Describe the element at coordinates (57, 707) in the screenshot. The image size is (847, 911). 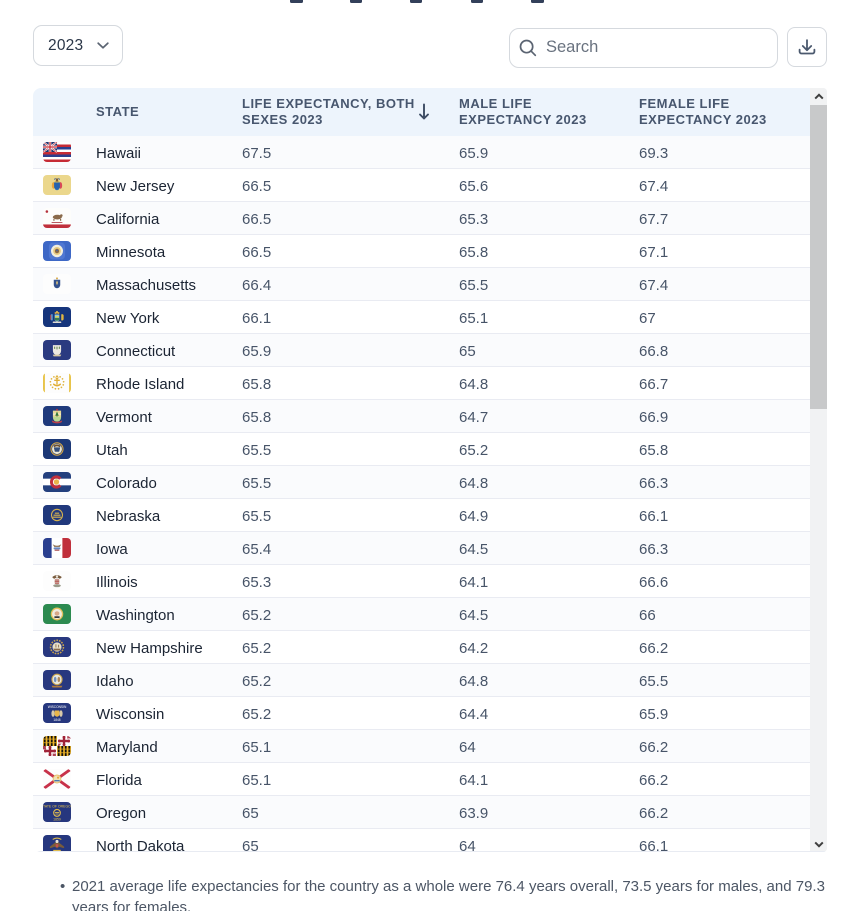
I see `svg-text: WISCONSIN` at that location.